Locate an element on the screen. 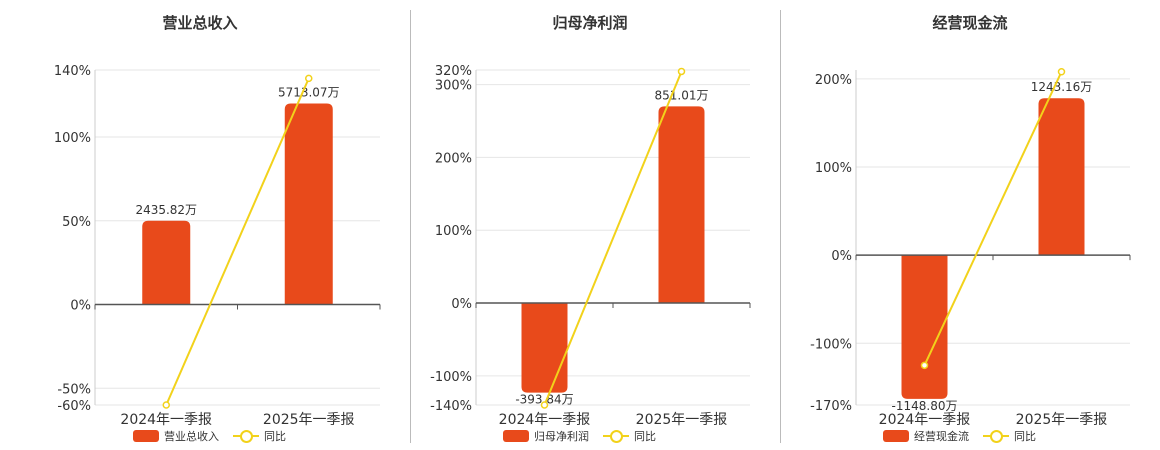 The image size is (1160, 450). chart-title: 营业总收入 is located at coordinates (200, 23).